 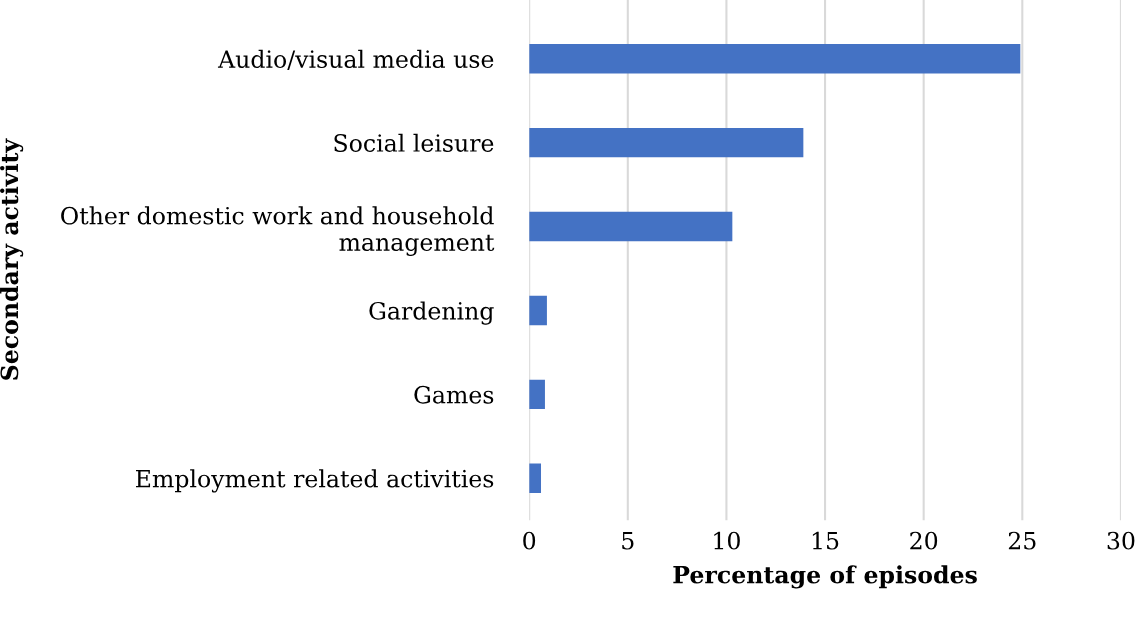 What do you see at coordinates (278, 231) in the screenshot?
I see `y-tick-label: Other domestic work and household management` at bounding box center [278, 231].